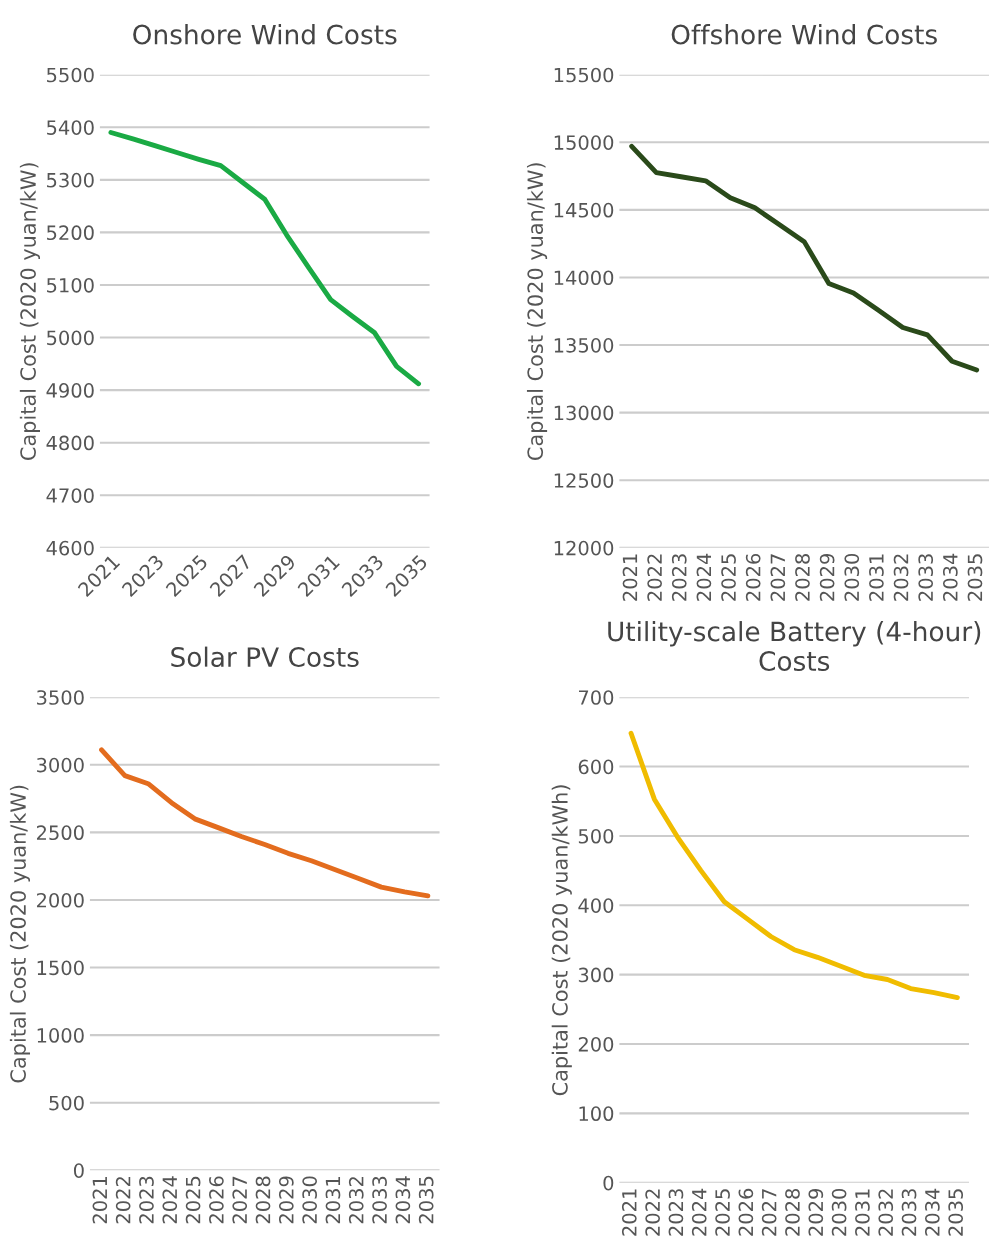 The width and height of the screenshot is (999, 1245). Describe the element at coordinates (60, 833) in the screenshot. I see `y-tick-label: 2500` at that location.